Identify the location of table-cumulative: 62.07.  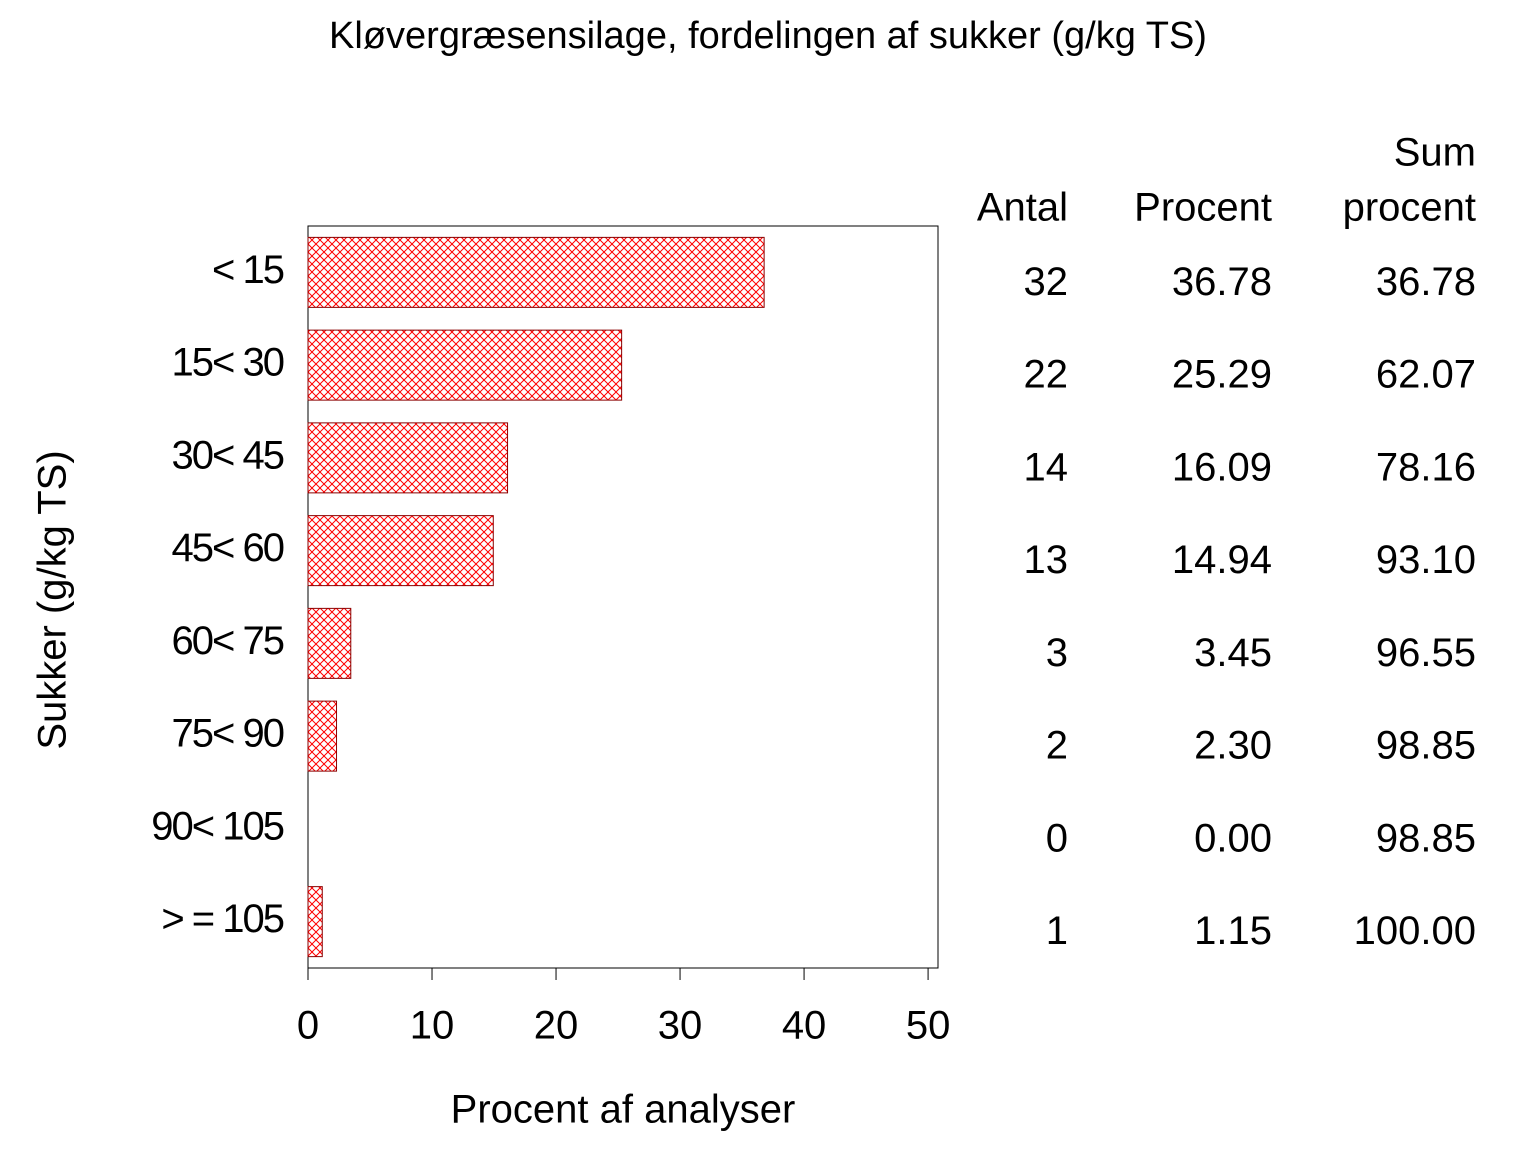
(1426, 375).